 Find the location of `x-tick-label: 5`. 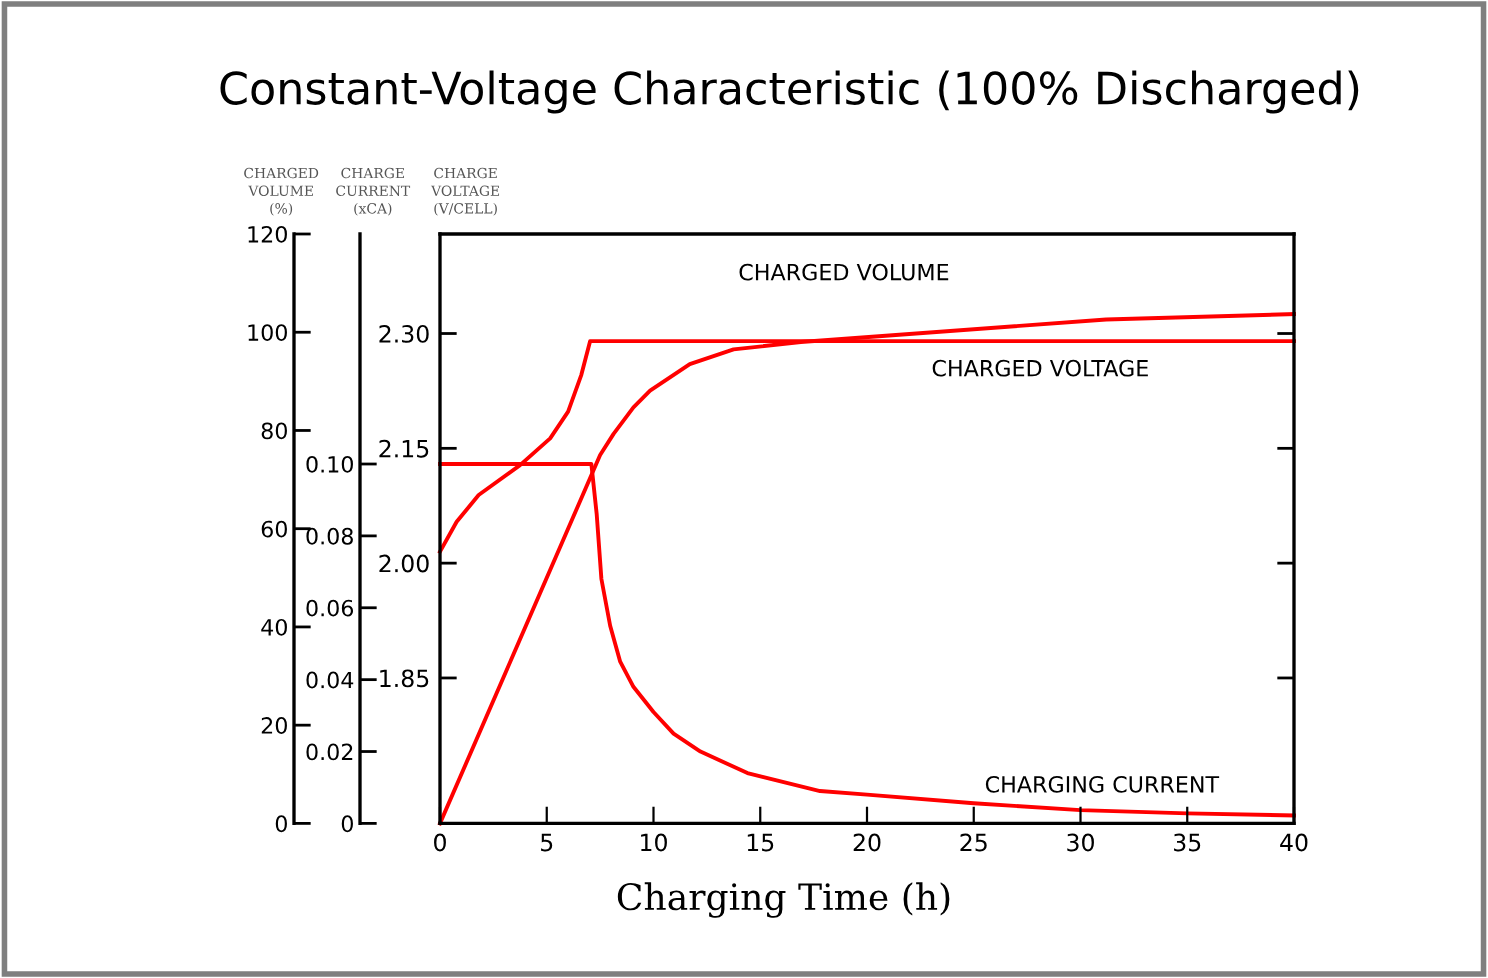

x-tick-label: 5 is located at coordinates (547, 842).